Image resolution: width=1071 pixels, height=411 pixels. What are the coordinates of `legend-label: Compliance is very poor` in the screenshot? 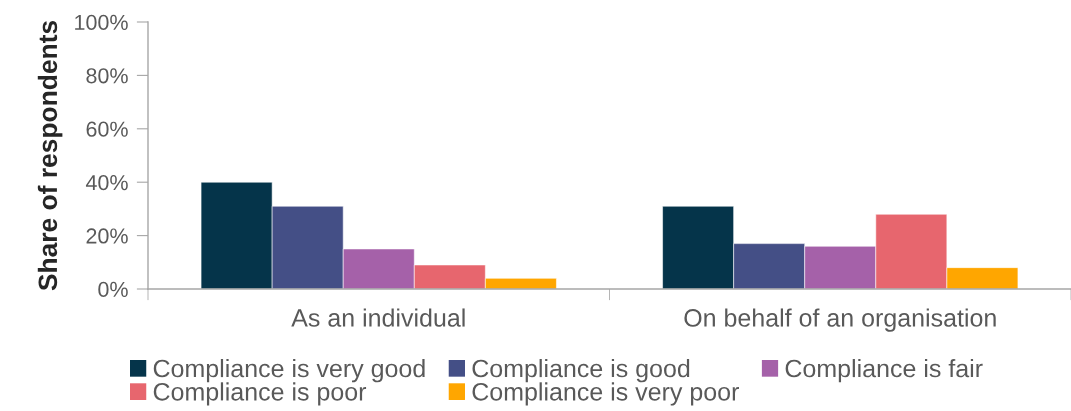 It's located at (605, 394).